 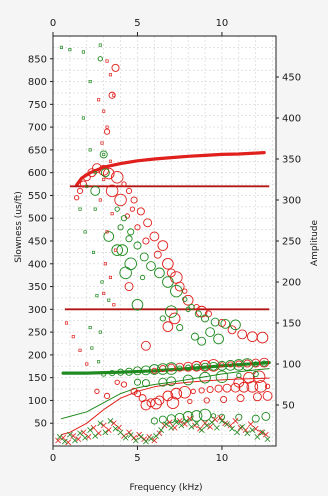 What do you see at coordinates (37, 150) in the screenshot?
I see `y-tick-label-left: 650` at bounding box center [37, 150].